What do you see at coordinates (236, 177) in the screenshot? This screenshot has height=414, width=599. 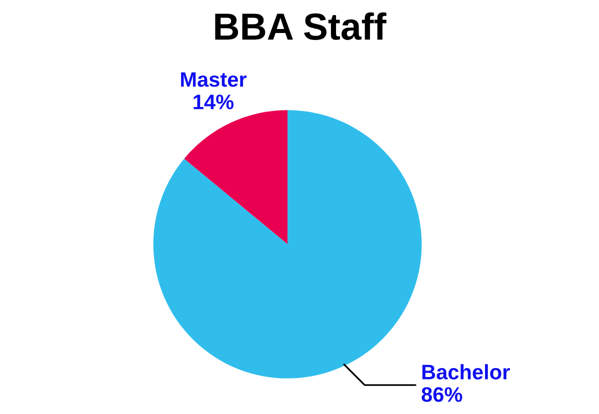 I see `pie-slice` at bounding box center [236, 177].